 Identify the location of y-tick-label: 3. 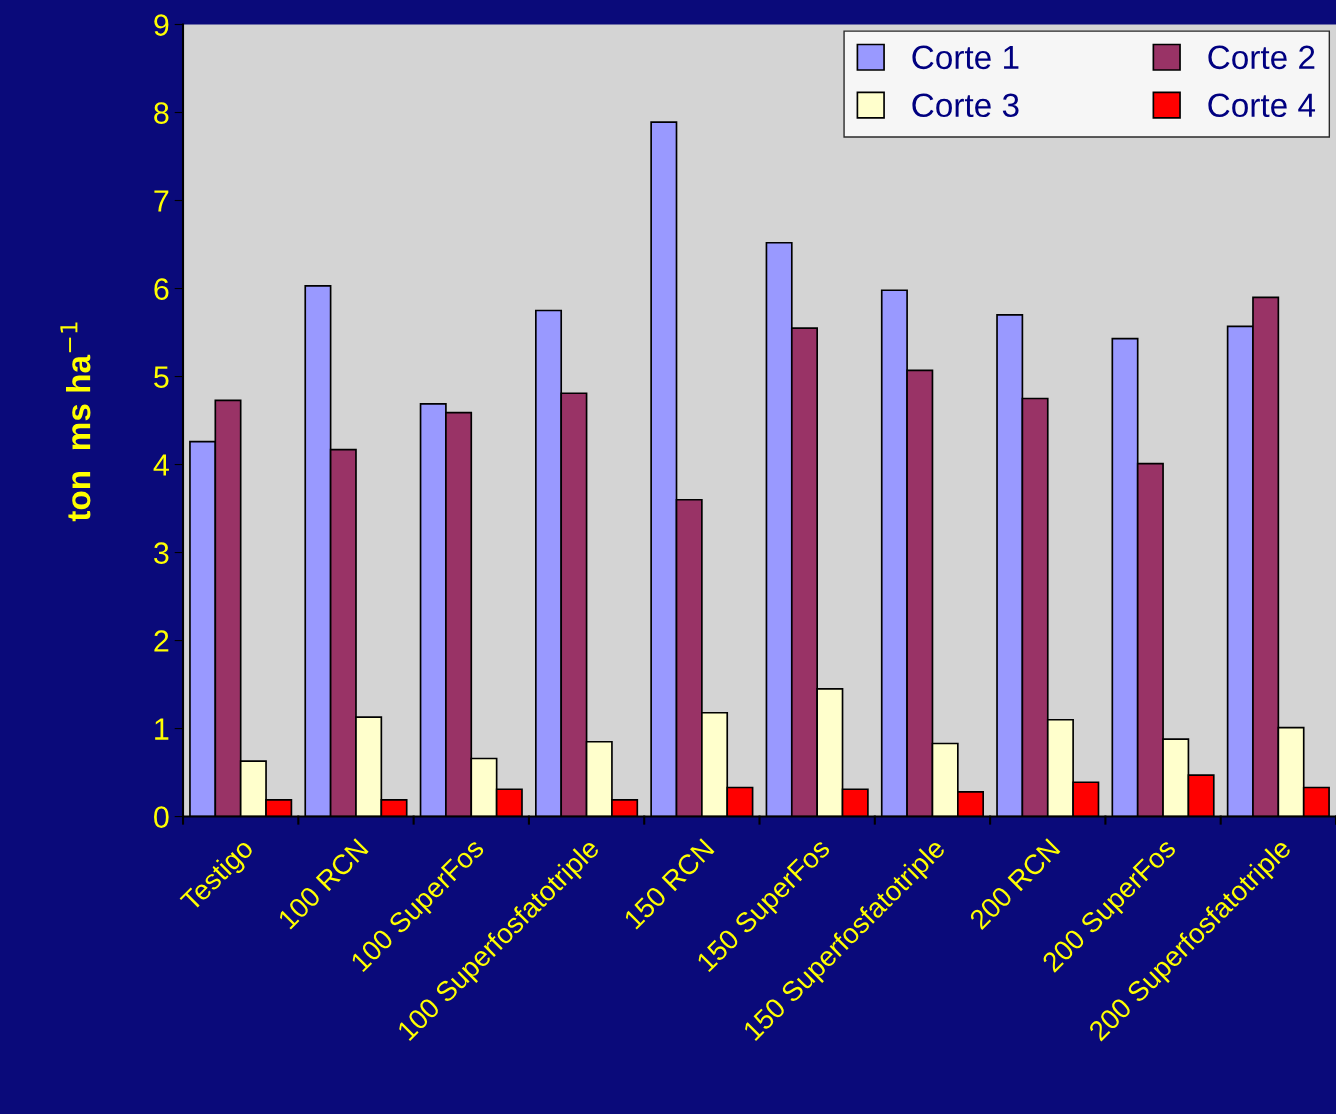
(161, 553).